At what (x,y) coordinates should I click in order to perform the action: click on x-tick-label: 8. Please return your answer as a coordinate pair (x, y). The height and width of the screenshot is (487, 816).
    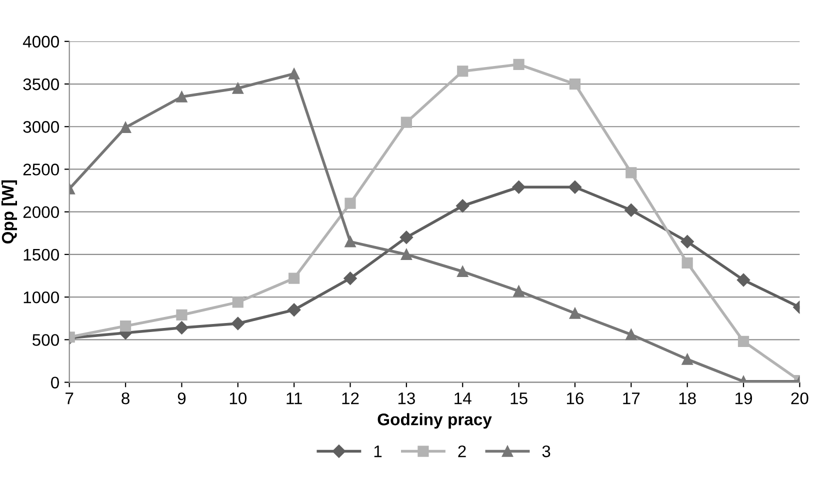
    Looking at the image, I should click on (126, 398).